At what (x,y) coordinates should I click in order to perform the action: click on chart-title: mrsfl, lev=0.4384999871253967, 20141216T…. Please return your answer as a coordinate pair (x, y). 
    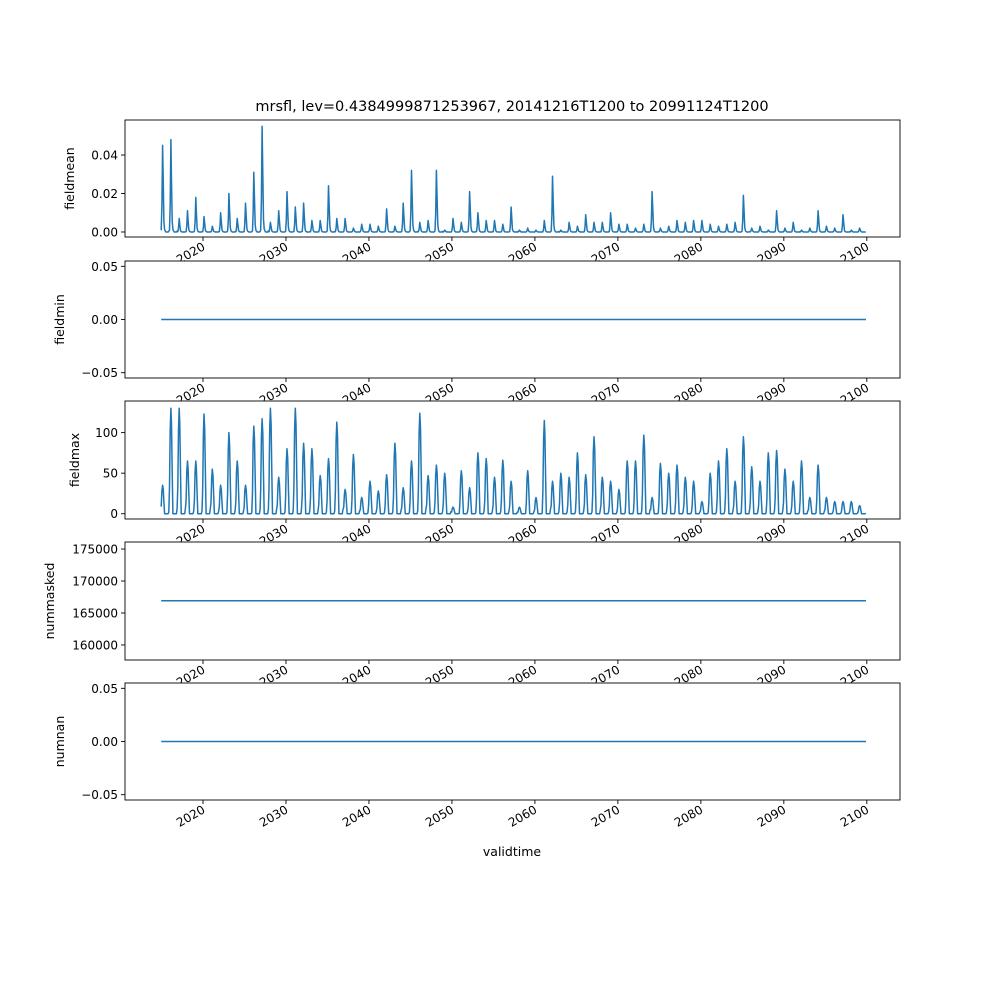
    Looking at the image, I should click on (511, 107).